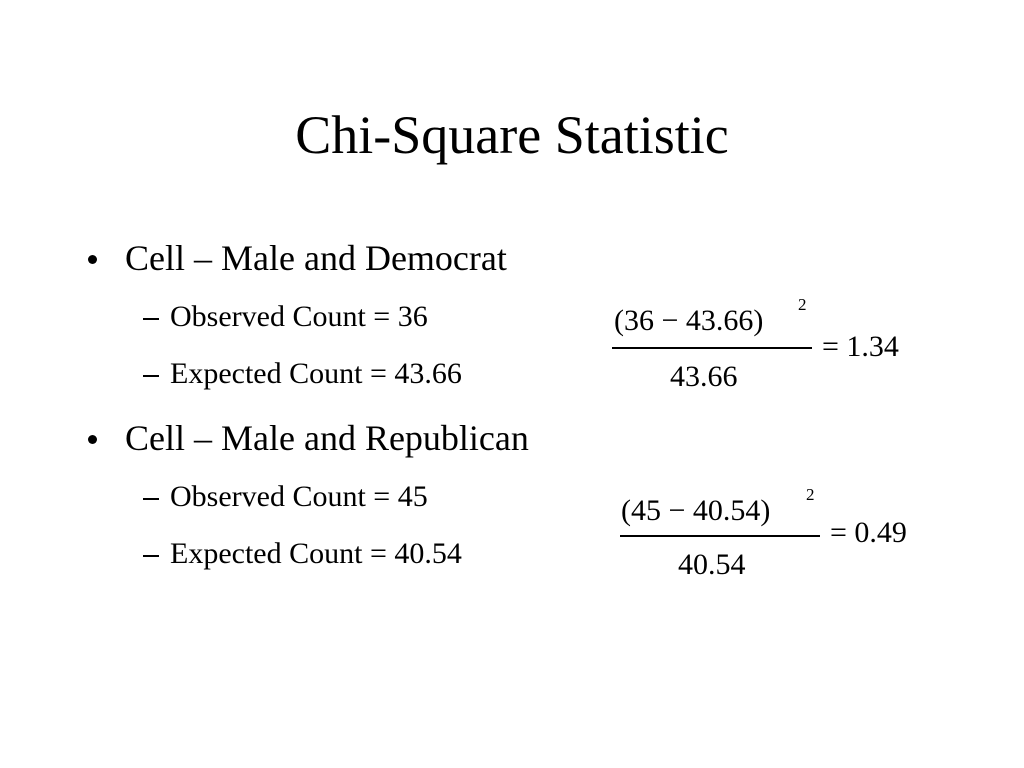 The height and width of the screenshot is (768, 1024). Describe the element at coordinates (327, 438) in the screenshot. I see `bullet-text: Cell – Male and Republican` at that location.